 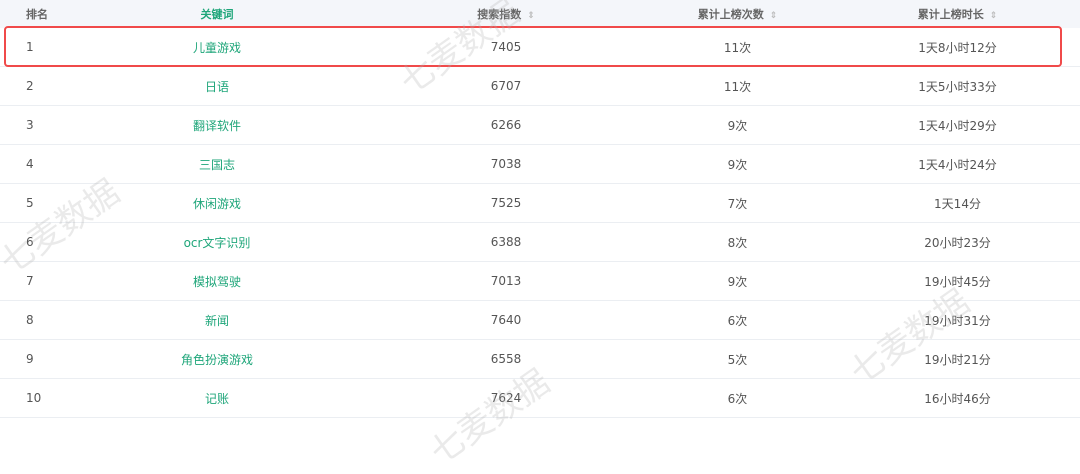 I want to click on table-row: 8 新闻 7640 6次 19小时31分, so click(x=540, y=320).